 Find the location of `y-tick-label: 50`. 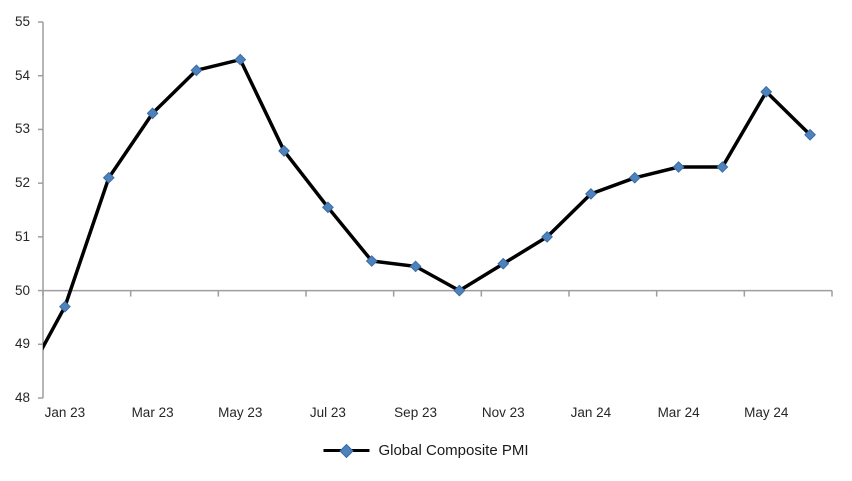

y-tick-label: 50 is located at coordinates (22, 290).